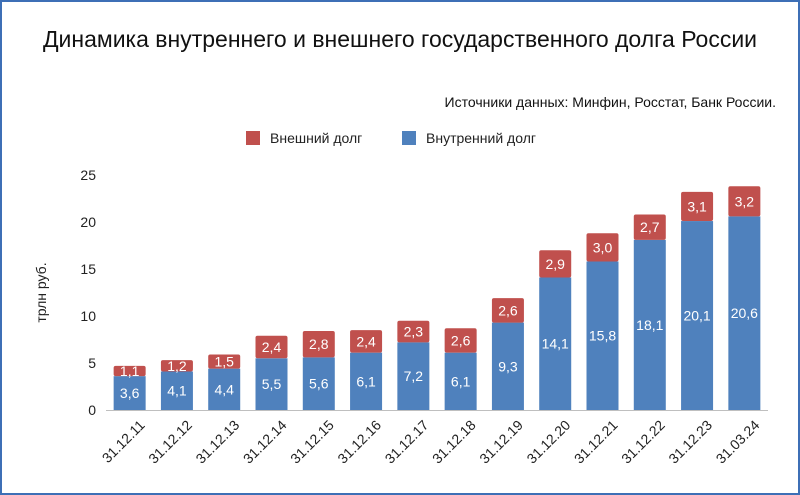  Describe the element at coordinates (454, 442) in the screenshot. I see `x-tick-label: 31.12.18` at that location.